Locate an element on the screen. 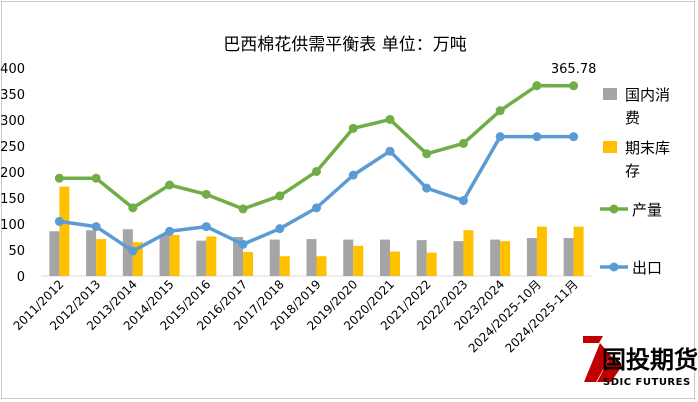  legend-label: 国内消 is located at coordinates (647, 95).